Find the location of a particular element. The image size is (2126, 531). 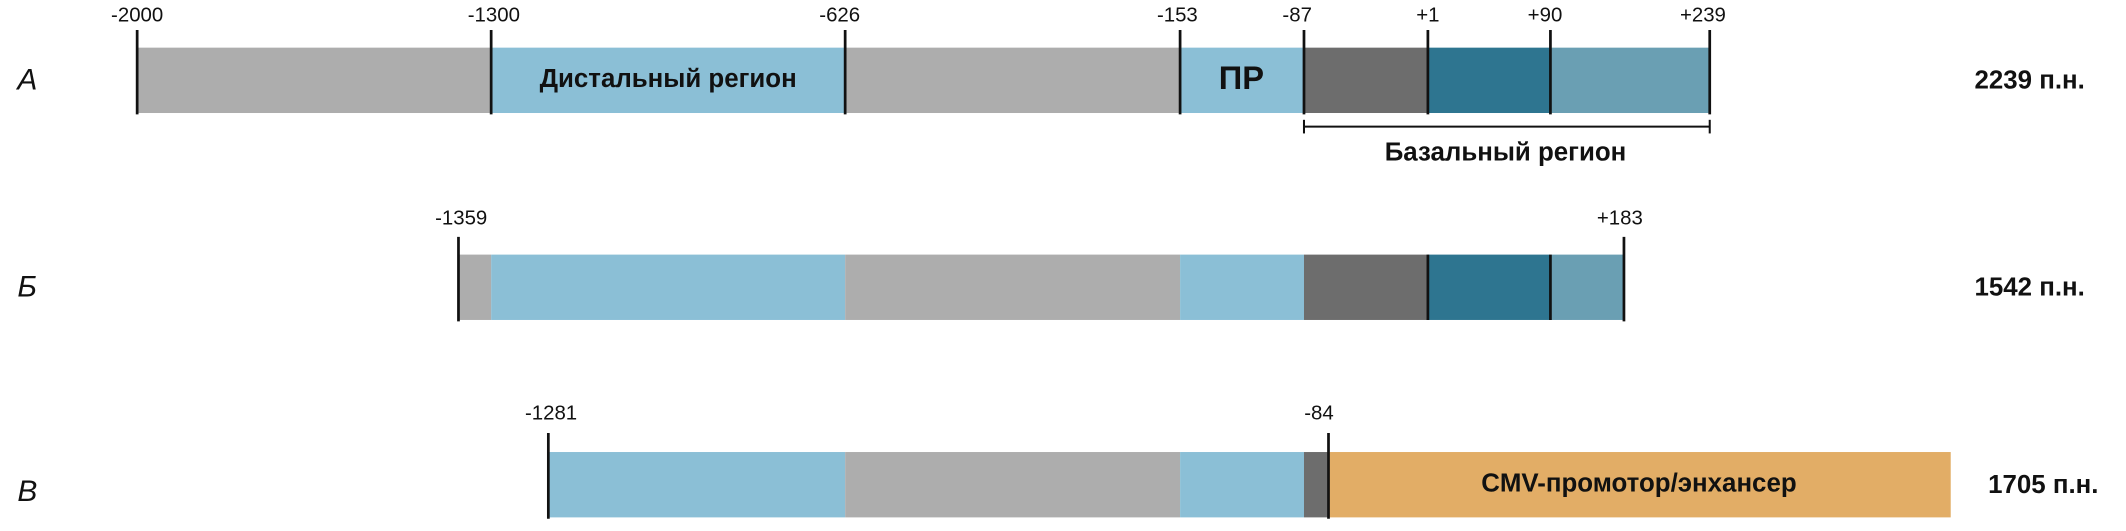

bracket-label: Базальный регион is located at coordinates (1506, 153).